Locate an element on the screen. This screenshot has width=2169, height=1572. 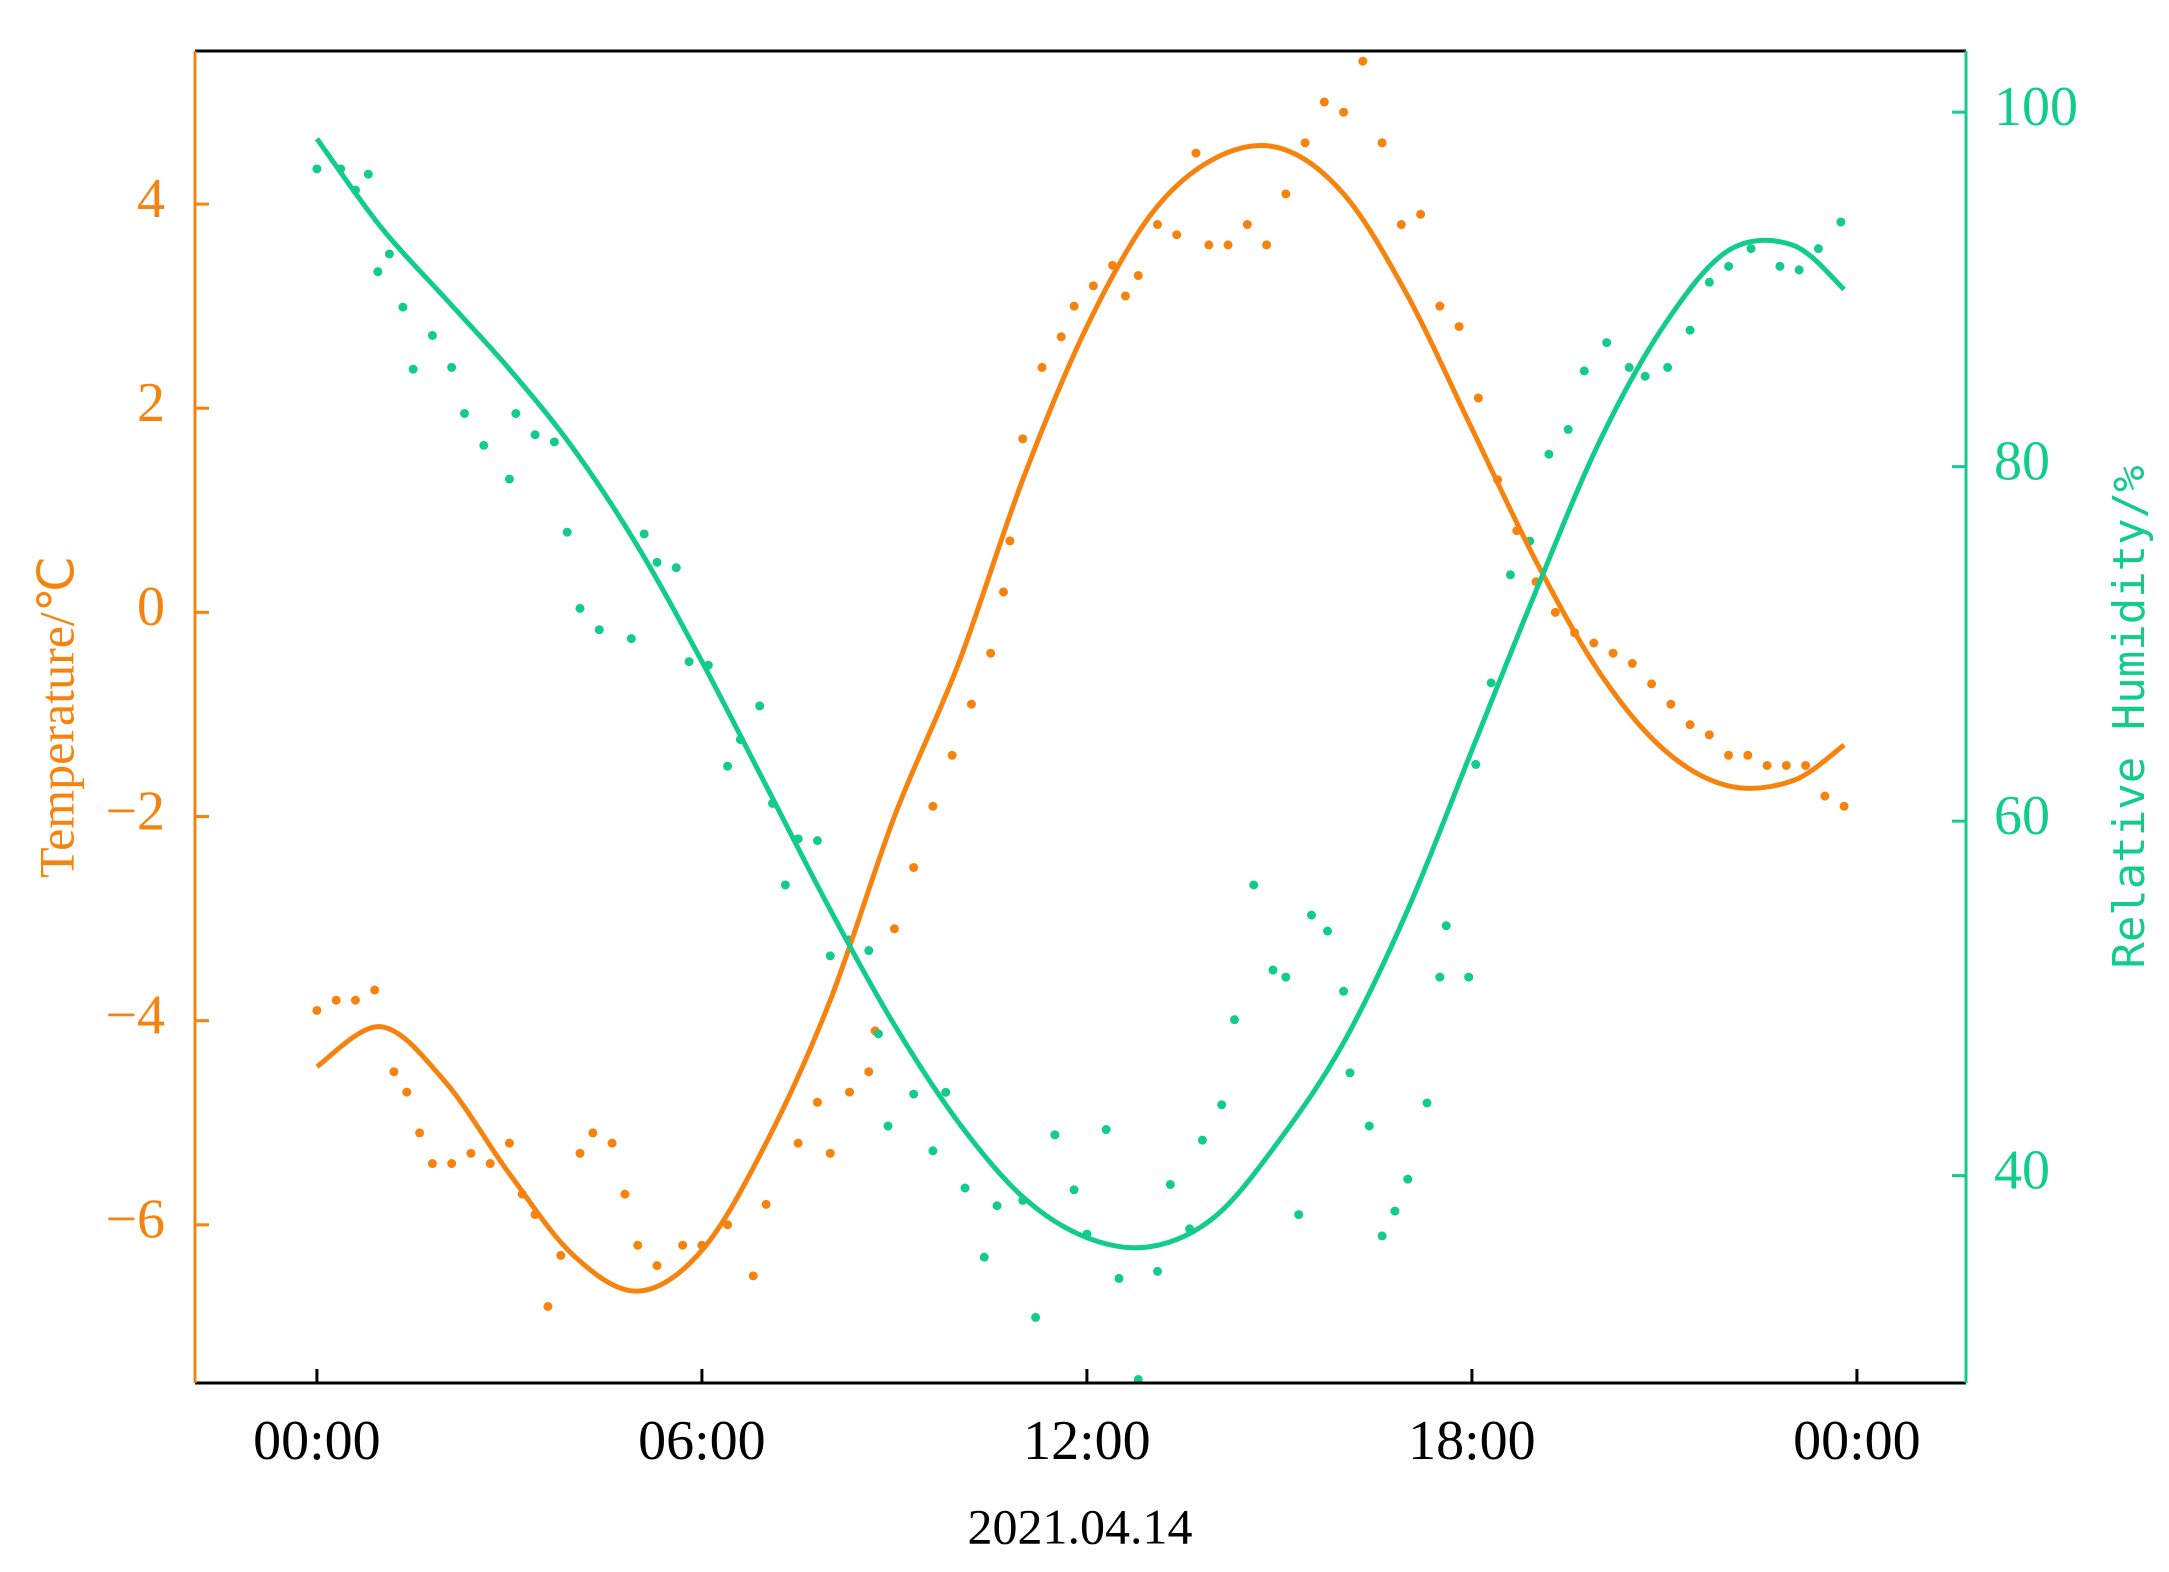
x-tick-label: 00:00 is located at coordinates (1857, 1441).